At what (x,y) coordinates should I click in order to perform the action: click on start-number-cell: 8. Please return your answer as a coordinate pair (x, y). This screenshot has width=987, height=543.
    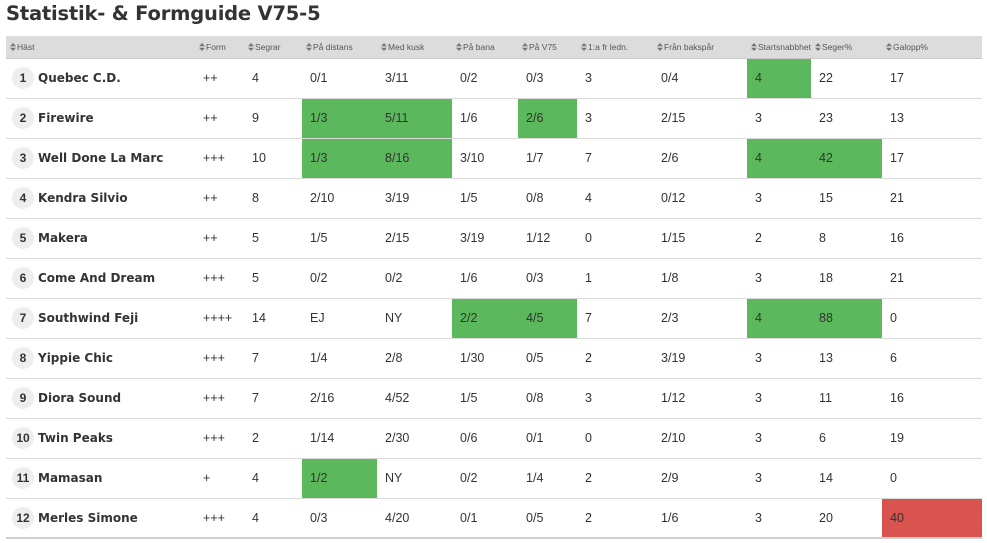
    Looking at the image, I should click on (20, 358).